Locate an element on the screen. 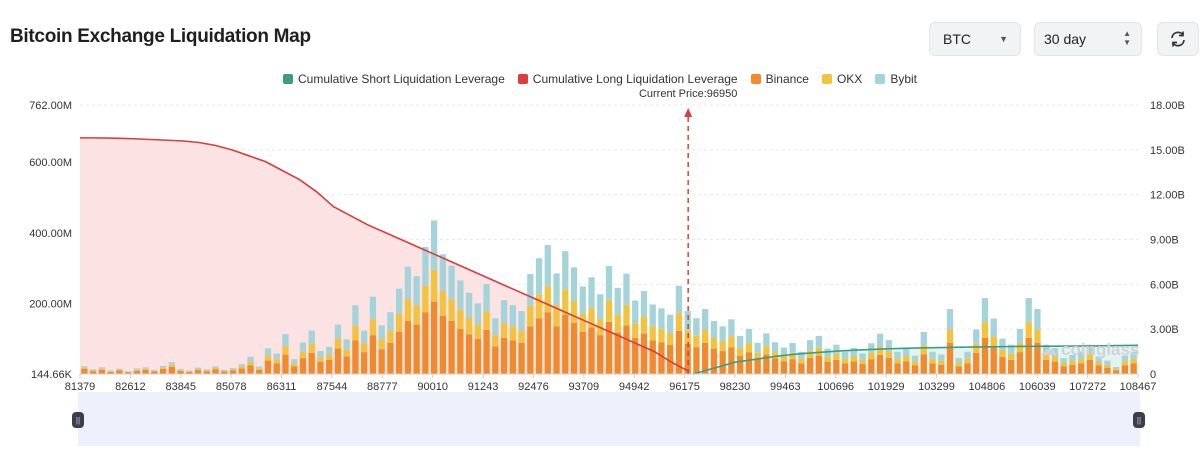 This screenshot has height=469, width=1200. x-tick-label: 96175 is located at coordinates (684, 387).